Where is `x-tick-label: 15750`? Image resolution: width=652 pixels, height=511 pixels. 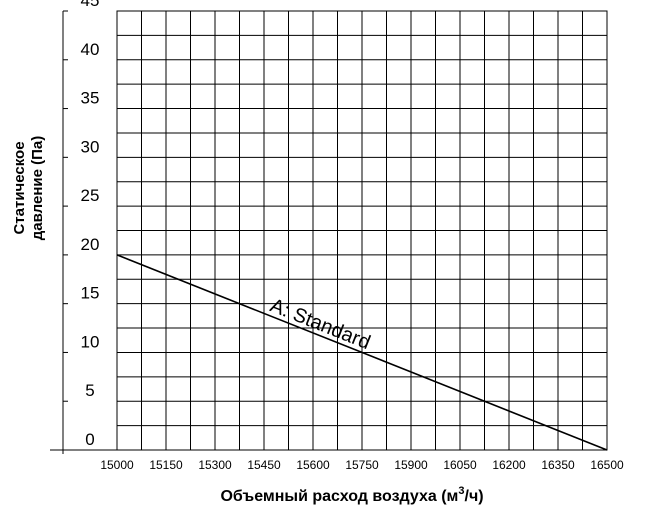 x-tick-label: 15750 is located at coordinates (362, 465).